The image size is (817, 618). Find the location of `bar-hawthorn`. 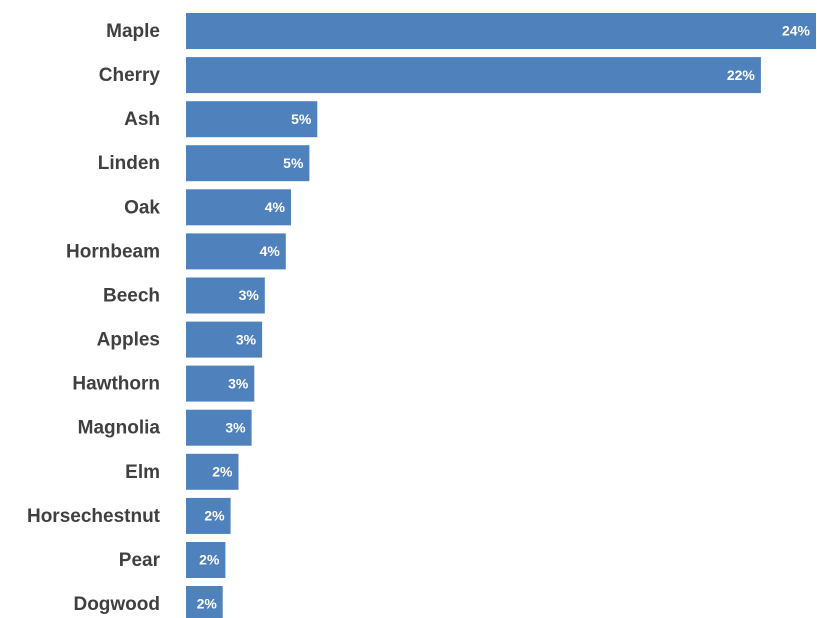

bar-hawthorn is located at coordinates (220, 383).